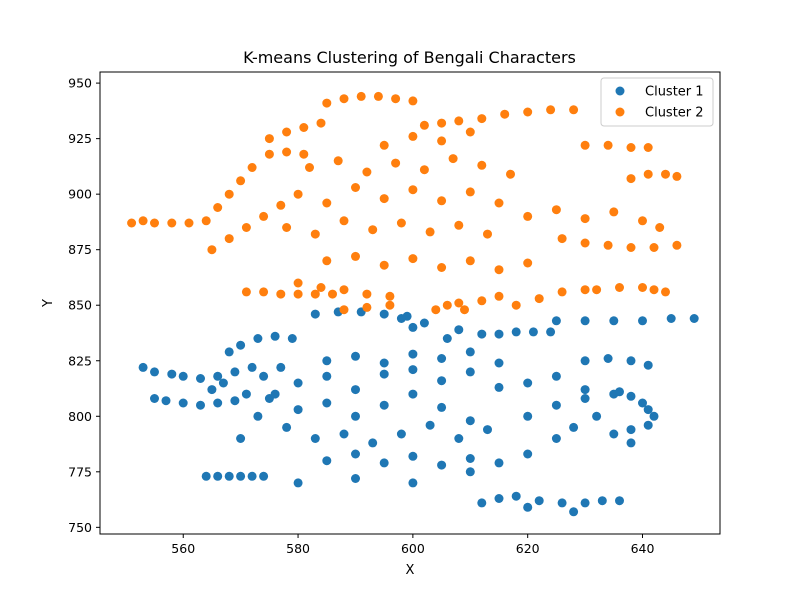 This screenshot has width=800, height=600. What do you see at coordinates (657, 102) in the screenshot?
I see `legend-frame` at bounding box center [657, 102].